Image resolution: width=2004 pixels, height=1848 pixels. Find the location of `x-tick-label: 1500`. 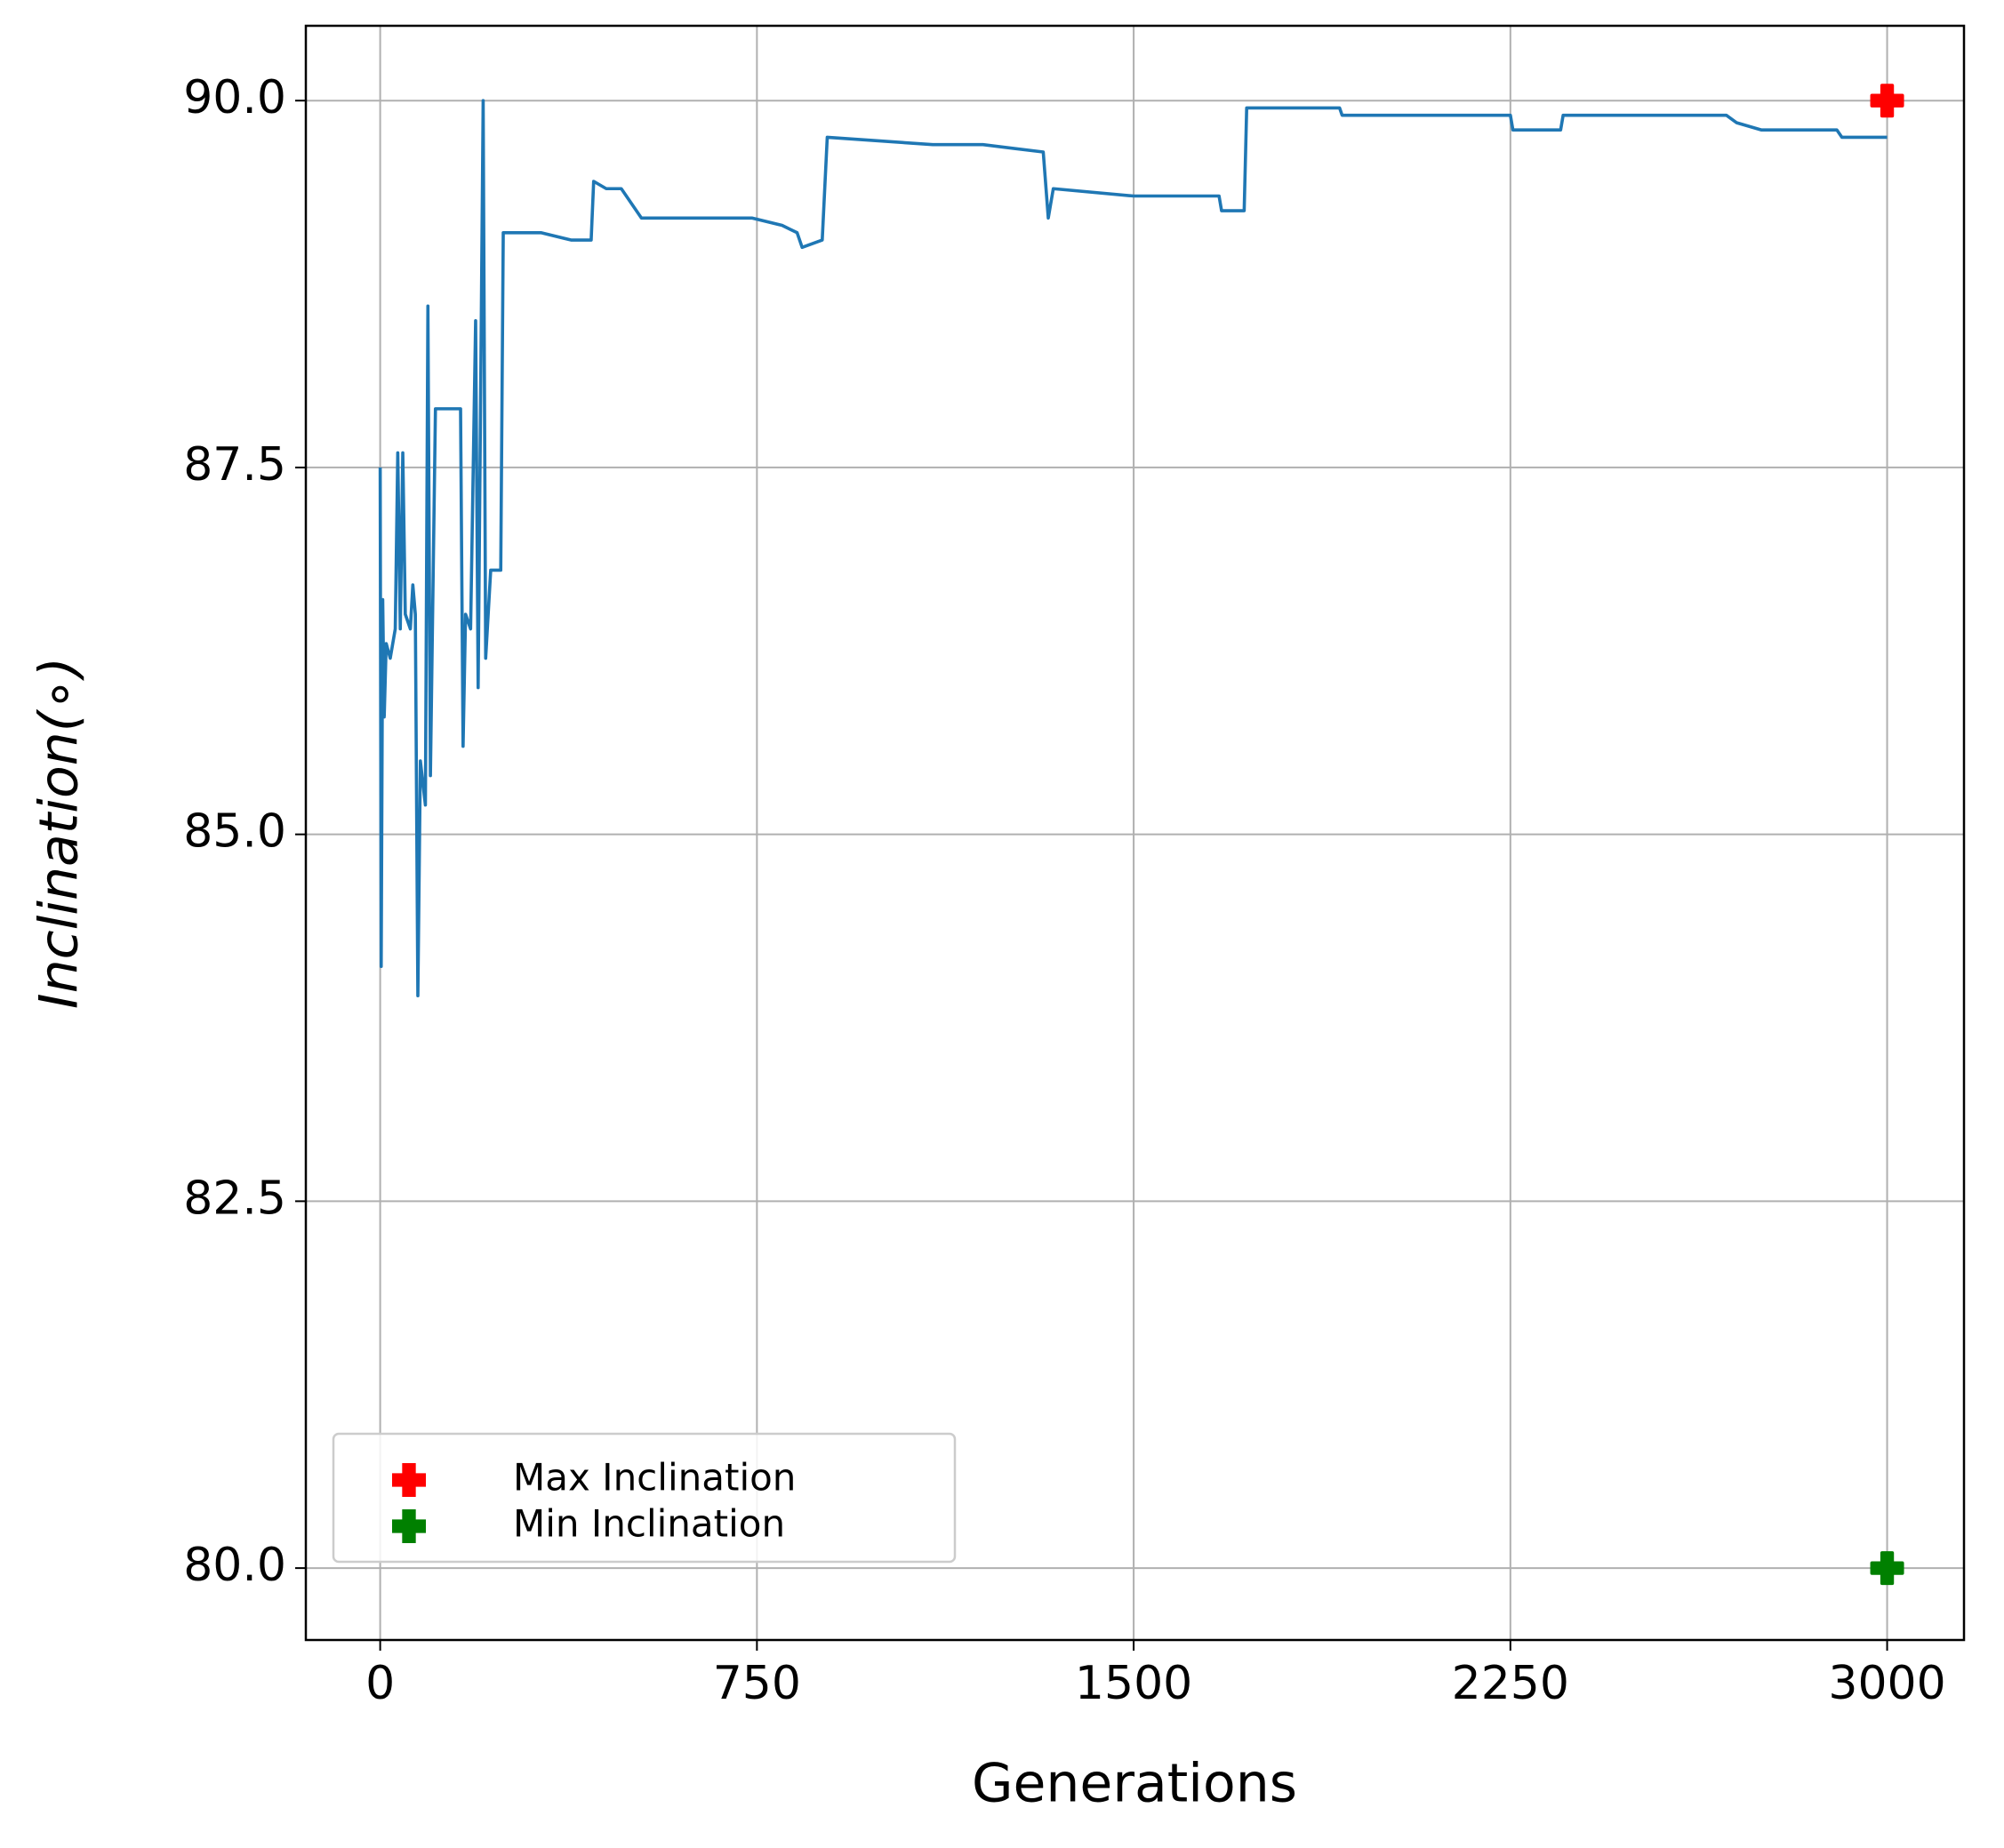

x-tick-label: 1500 is located at coordinates (1133, 1683).